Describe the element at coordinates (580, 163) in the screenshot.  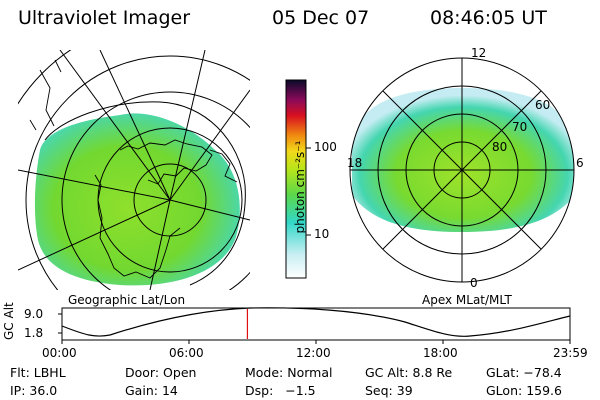
I see `mlt-label-6: 6` at that location.